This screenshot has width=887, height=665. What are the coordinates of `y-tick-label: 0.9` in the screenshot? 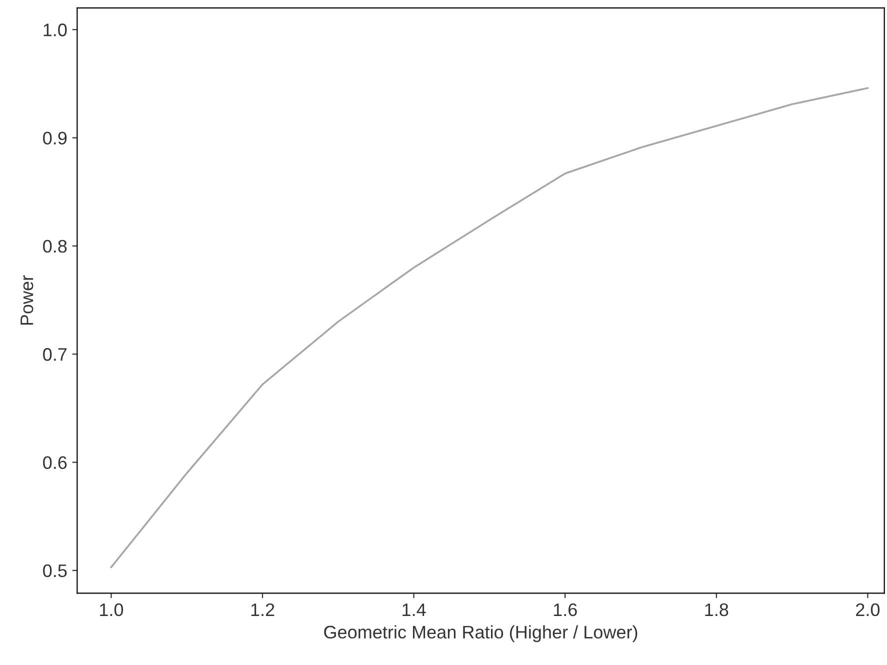 It's located at (55, 138).